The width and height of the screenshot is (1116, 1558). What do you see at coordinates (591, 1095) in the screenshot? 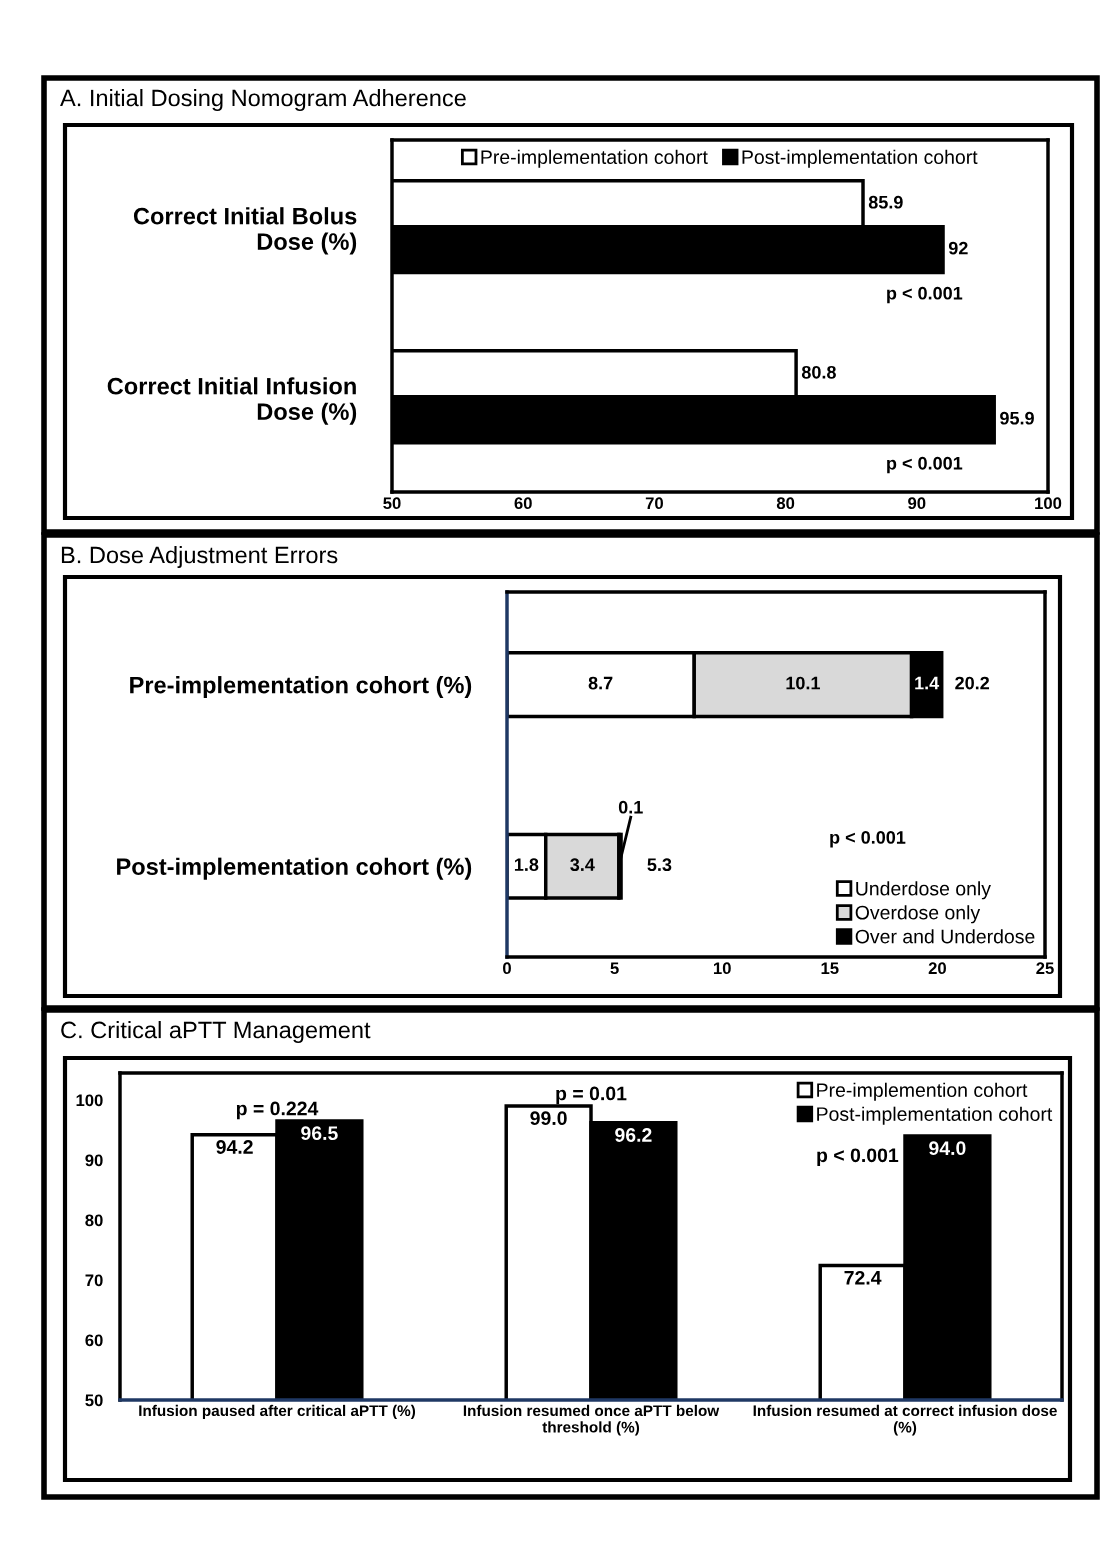
I see `annotation: p = 0.01` at bounding box center [591, 1095].